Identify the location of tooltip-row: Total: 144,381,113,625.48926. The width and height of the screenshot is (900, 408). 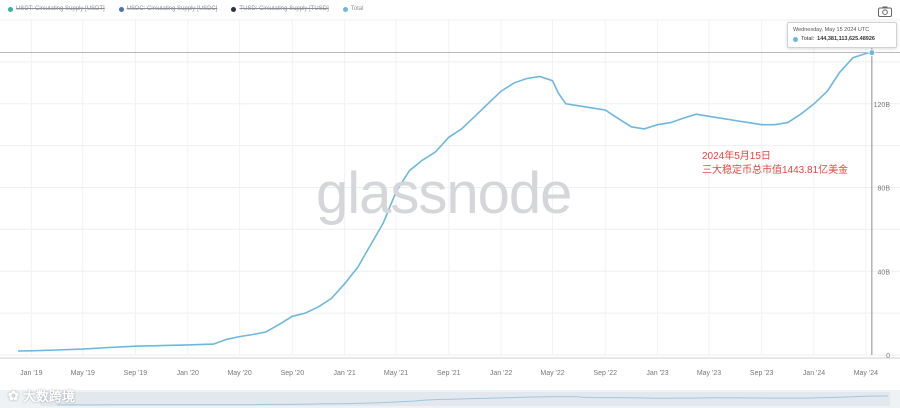
(834, 39).